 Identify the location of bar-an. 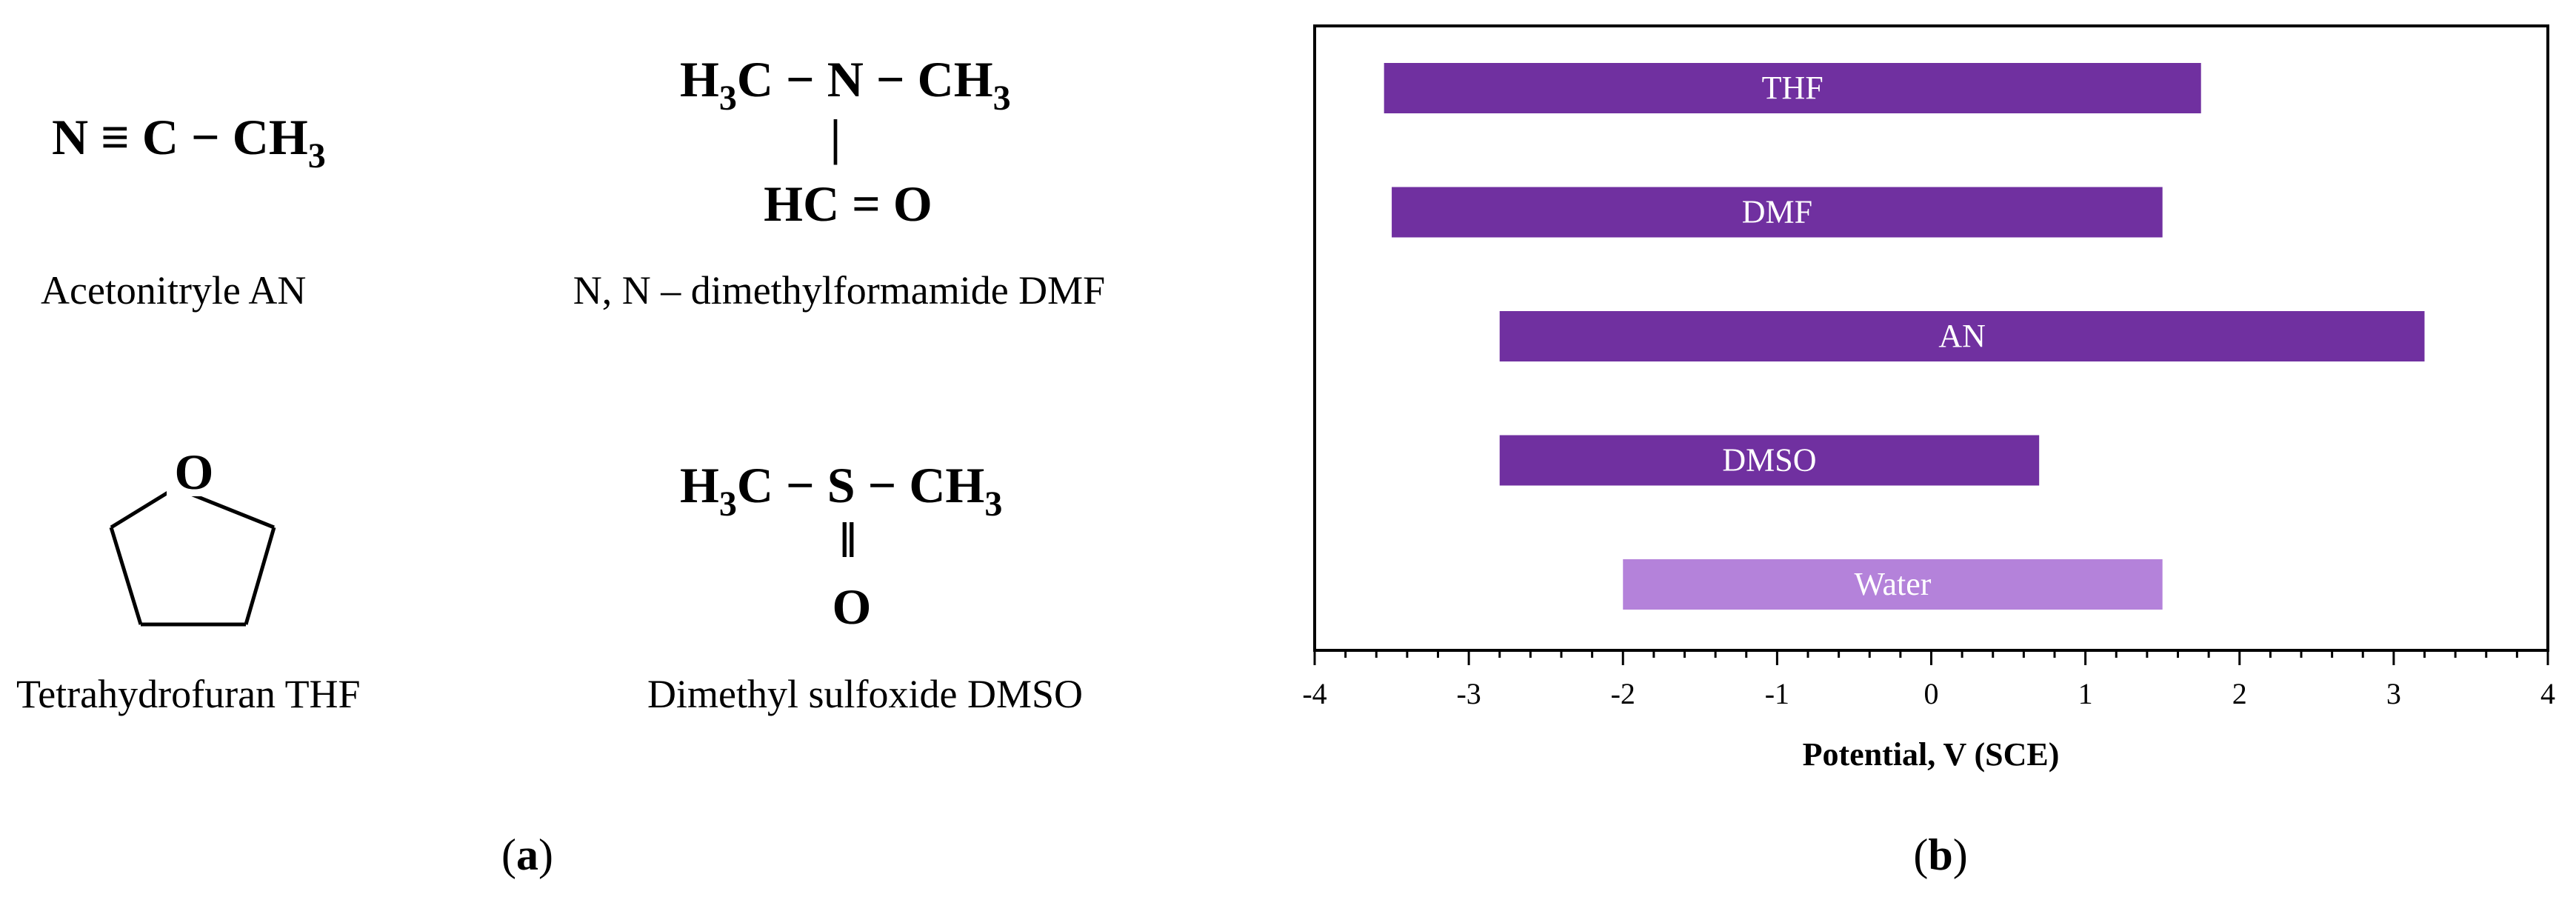
(1962, 336).